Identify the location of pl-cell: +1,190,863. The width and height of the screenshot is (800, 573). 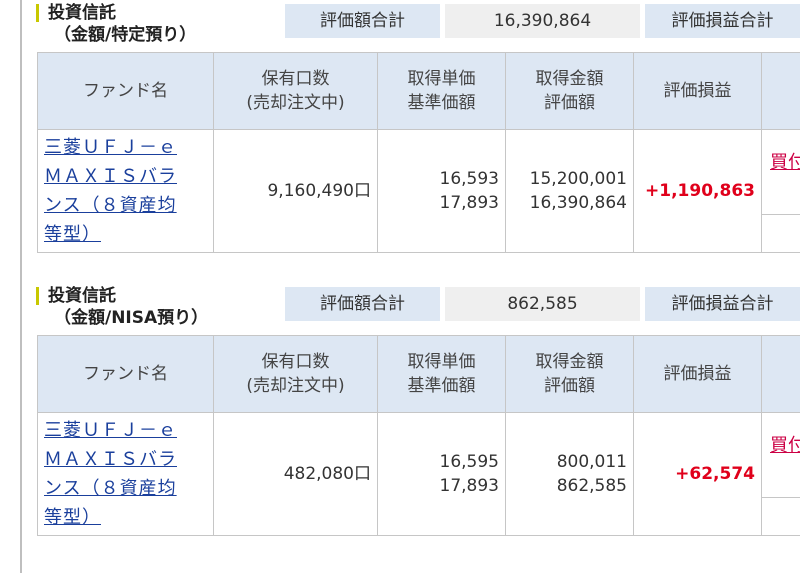
(697, 191).